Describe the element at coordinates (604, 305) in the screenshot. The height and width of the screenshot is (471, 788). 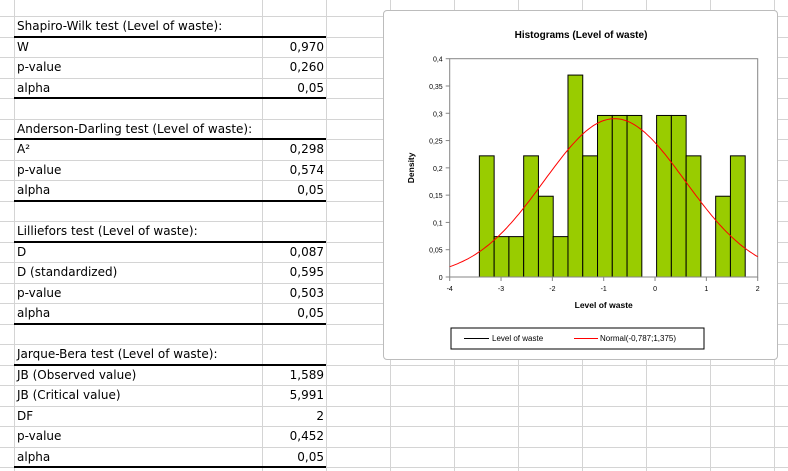
I see `x-axis-label: Level of waste` at that location.